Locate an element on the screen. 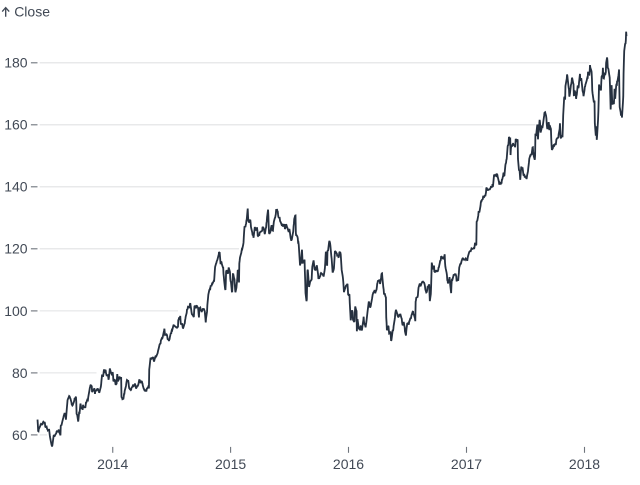 The width and height of the screenshot is (640, 485). svg-text: 2015 is located at coordinates (230, 464).